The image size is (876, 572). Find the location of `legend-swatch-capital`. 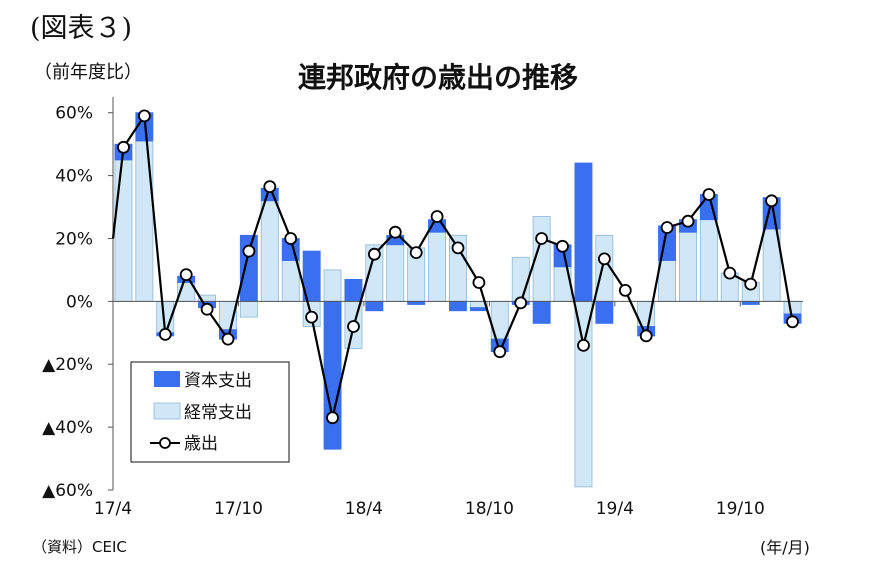

legend-swatch-capital is located at coordinates (167, 379).